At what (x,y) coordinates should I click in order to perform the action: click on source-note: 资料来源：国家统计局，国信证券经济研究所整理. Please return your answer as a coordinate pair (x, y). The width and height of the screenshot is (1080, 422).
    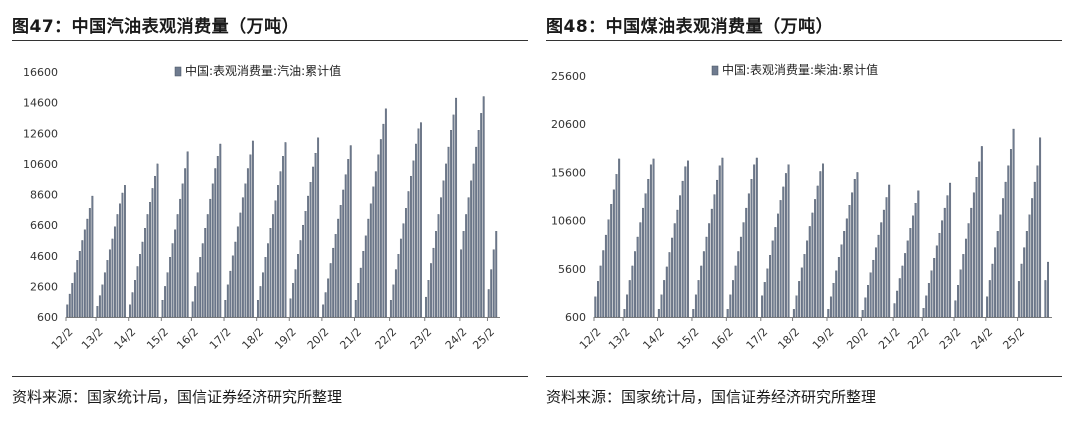
    Looking at the image, I should click on (711, 397).